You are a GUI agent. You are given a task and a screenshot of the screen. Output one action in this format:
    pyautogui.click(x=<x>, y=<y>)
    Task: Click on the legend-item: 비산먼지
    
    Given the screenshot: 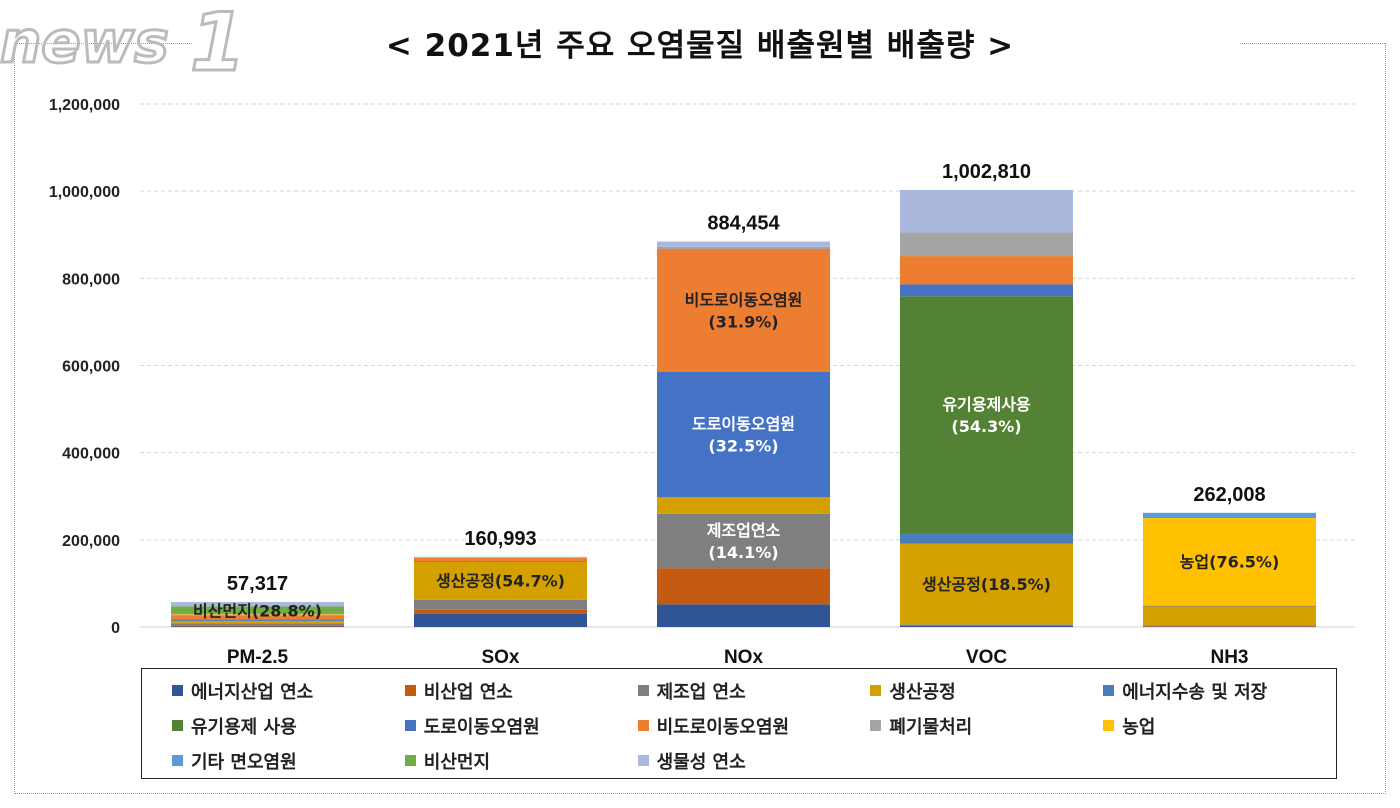 What is the action you would take?
    pyautogui.click(x=521, y=760)
    